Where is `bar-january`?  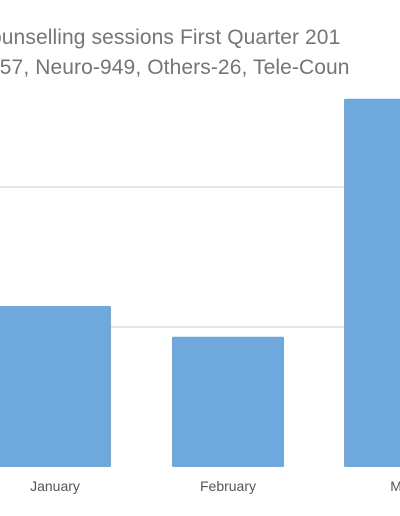
bar-january is located at coordinates (55, 386).